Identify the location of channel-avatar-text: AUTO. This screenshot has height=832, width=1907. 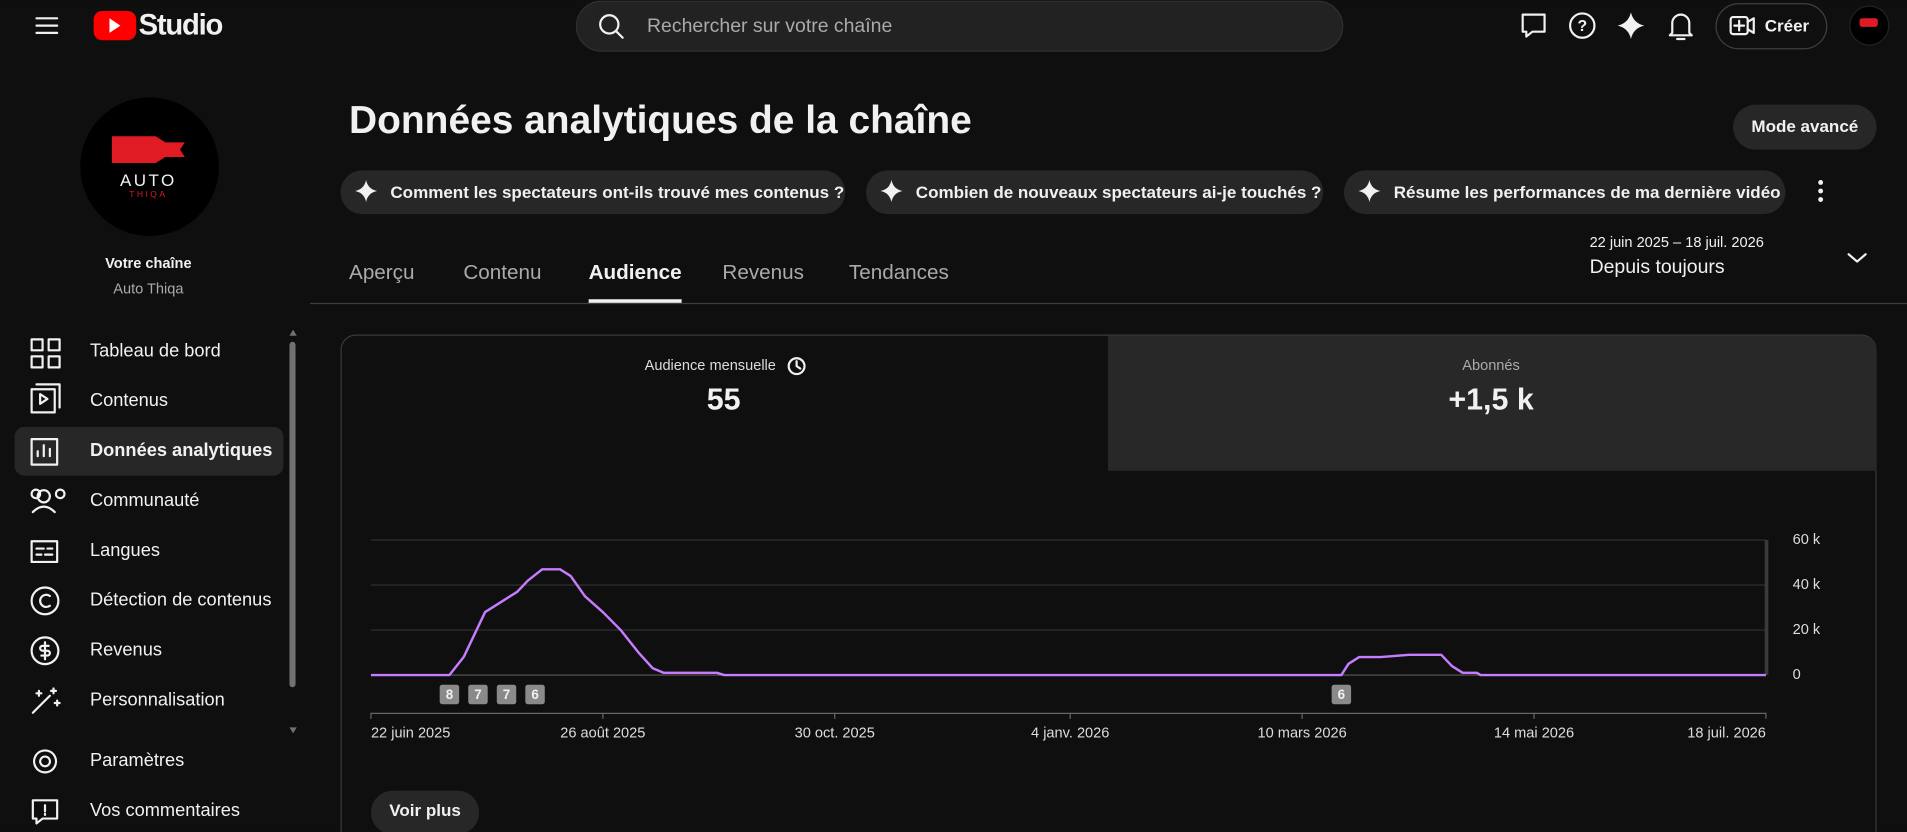
(148, 180).